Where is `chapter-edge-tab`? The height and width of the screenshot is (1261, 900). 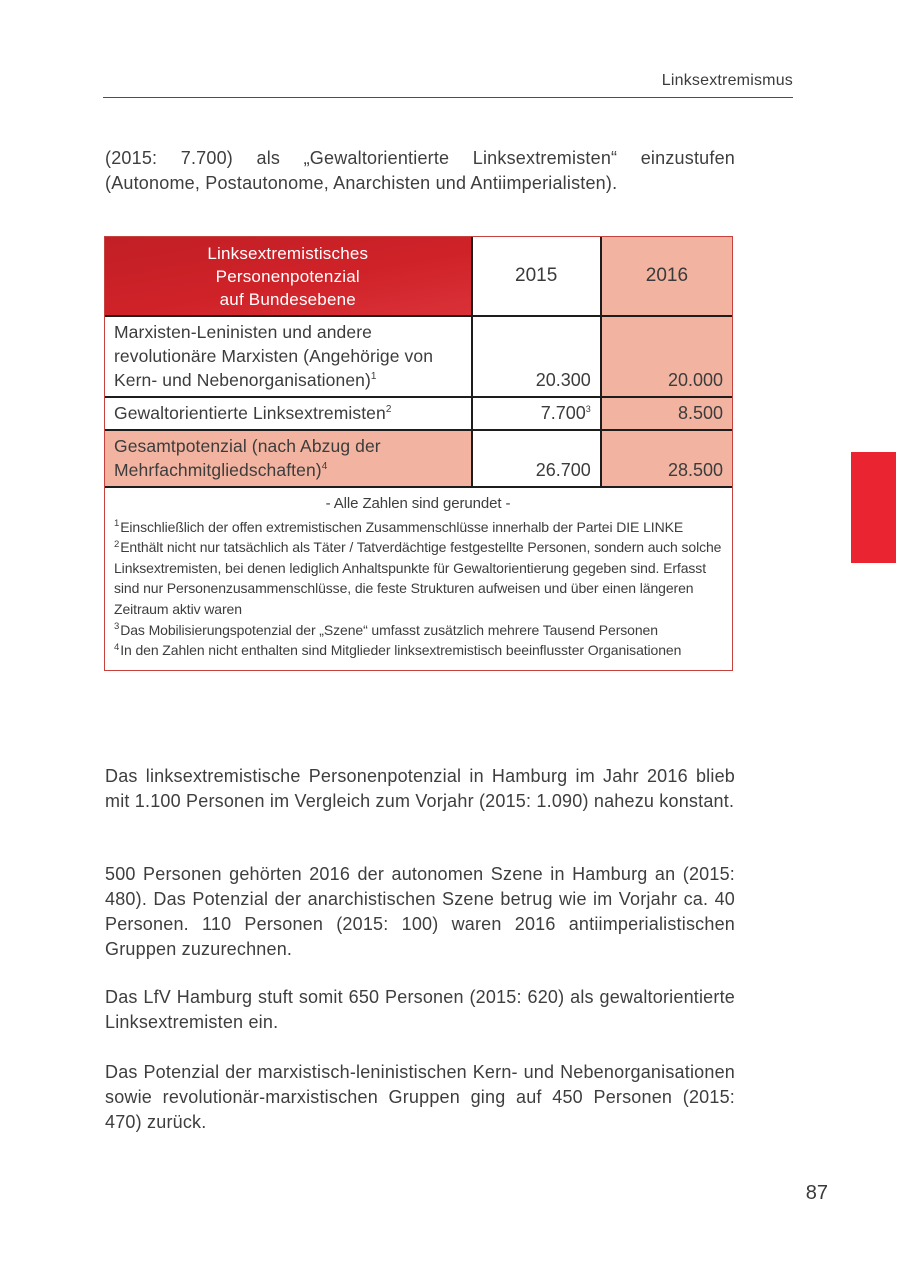
chapter-edge-tab is located at coordinates (873, 507).